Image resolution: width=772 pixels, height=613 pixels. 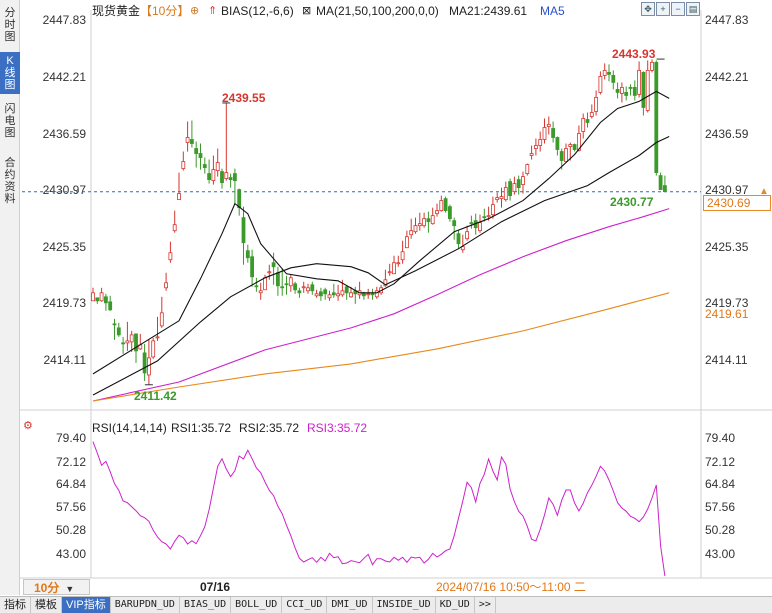 I want to click on tab-boll: BOLL_UD, so click(x=257, y=604).